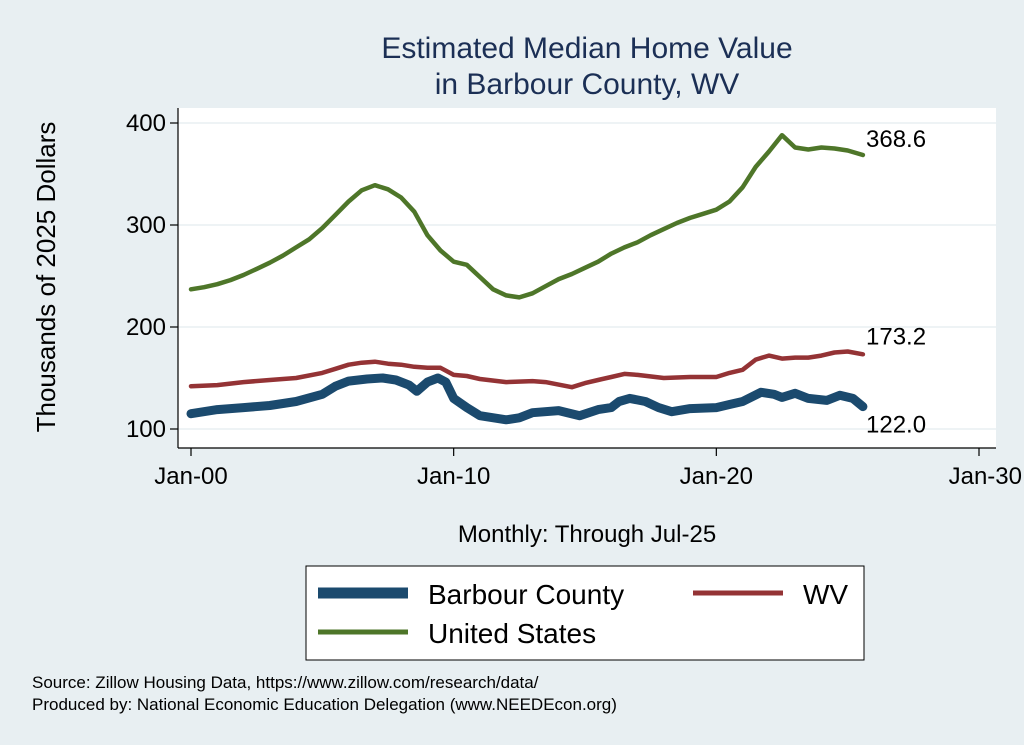  What do you see at coordinates (146, 327) in the screenshot?
I see `y-tick-label: 200` at bounding box center [146, 327].